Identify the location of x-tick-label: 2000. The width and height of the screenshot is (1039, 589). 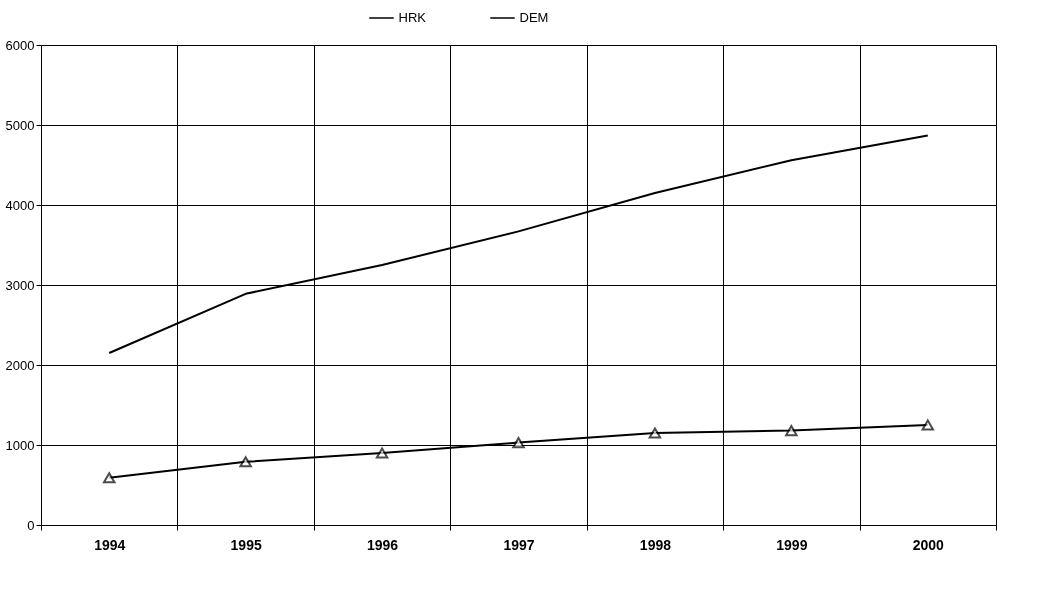
(928, 544).